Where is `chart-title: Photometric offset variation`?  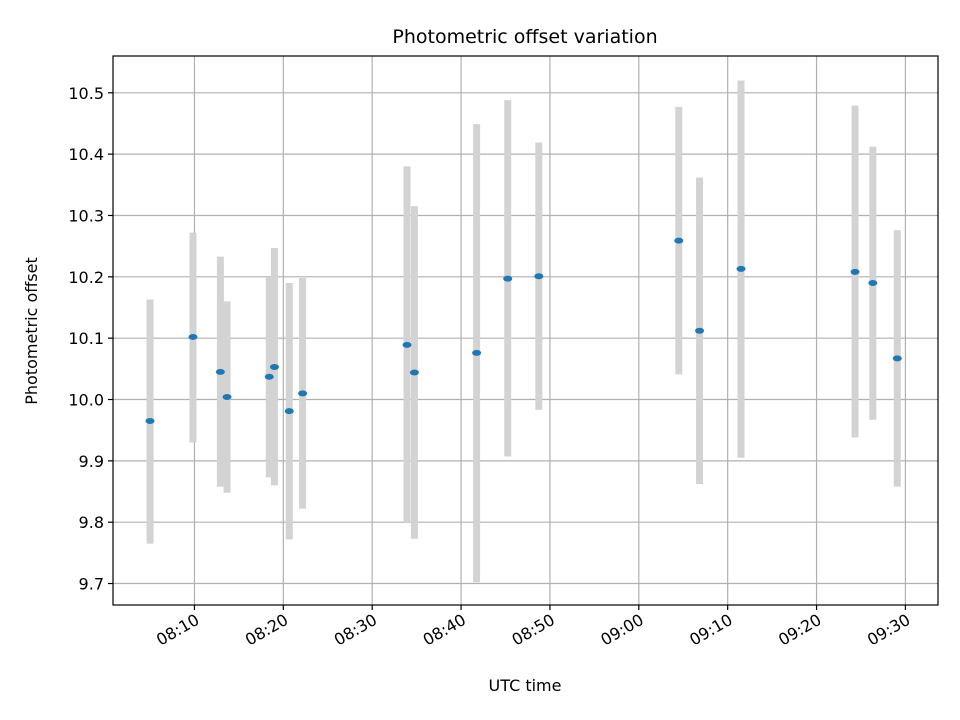 chart-title: Photometric offset variation is located at coordinates (524, 37).